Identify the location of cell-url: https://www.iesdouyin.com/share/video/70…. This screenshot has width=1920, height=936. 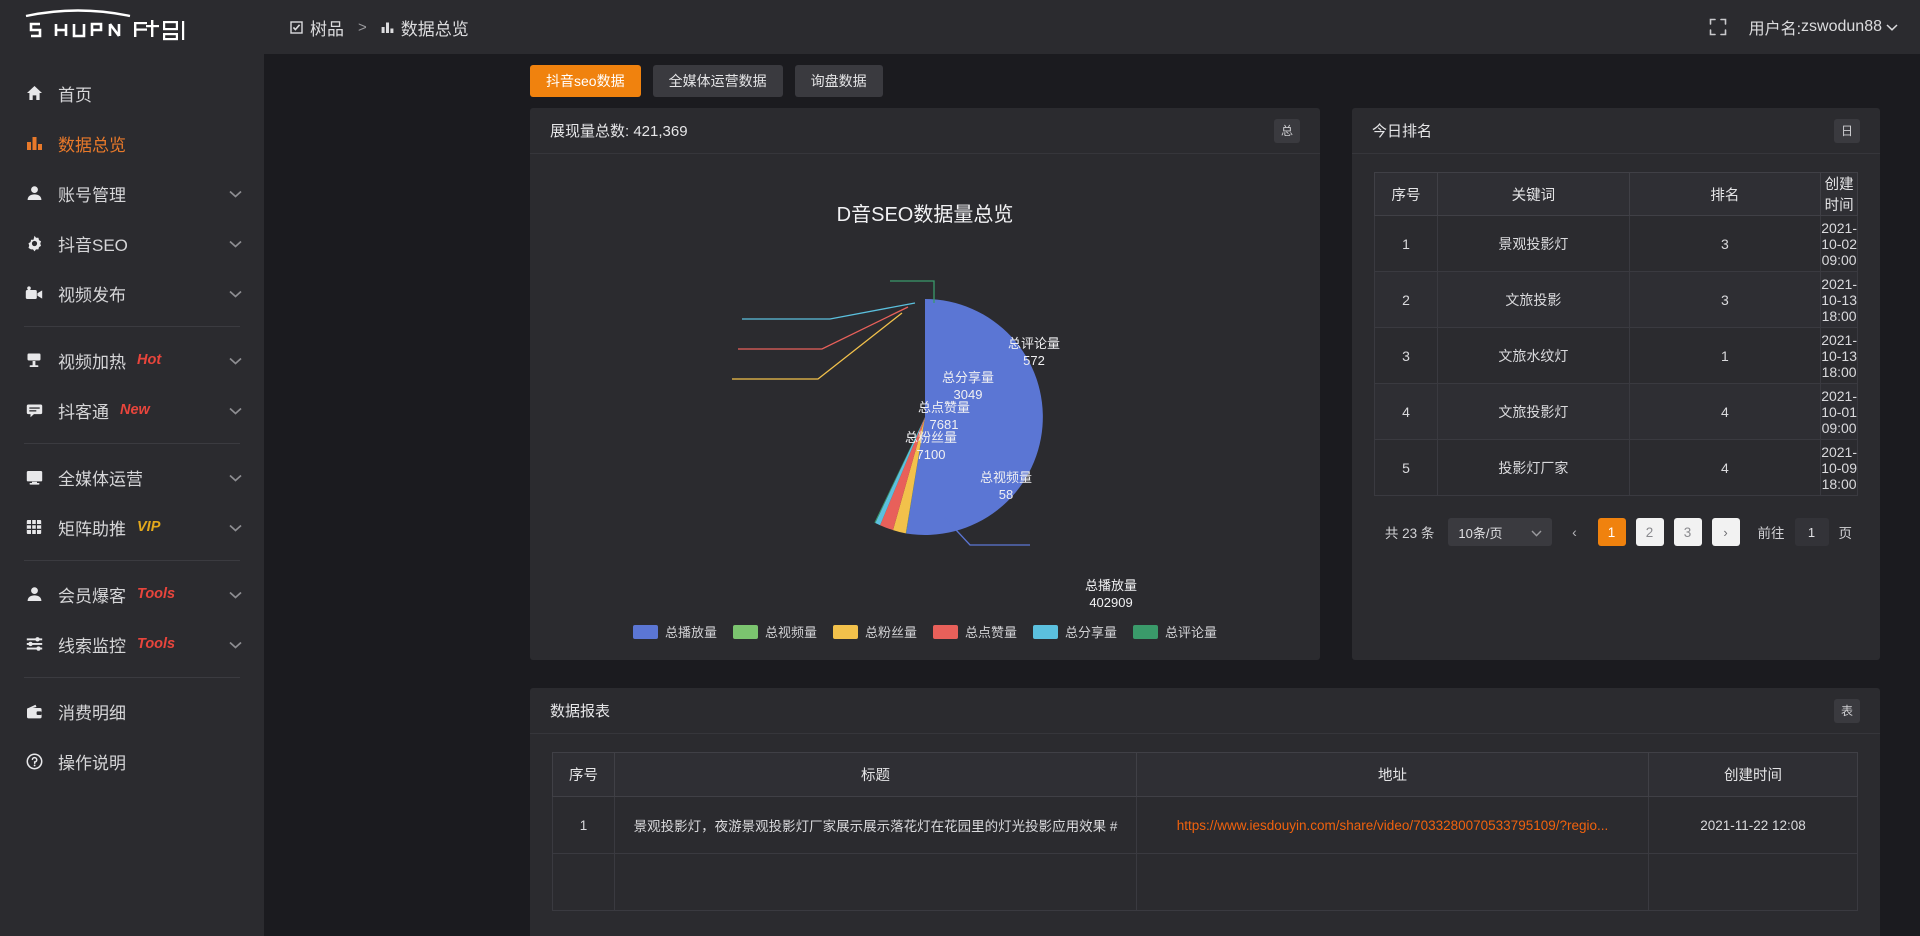
(1392, 825).